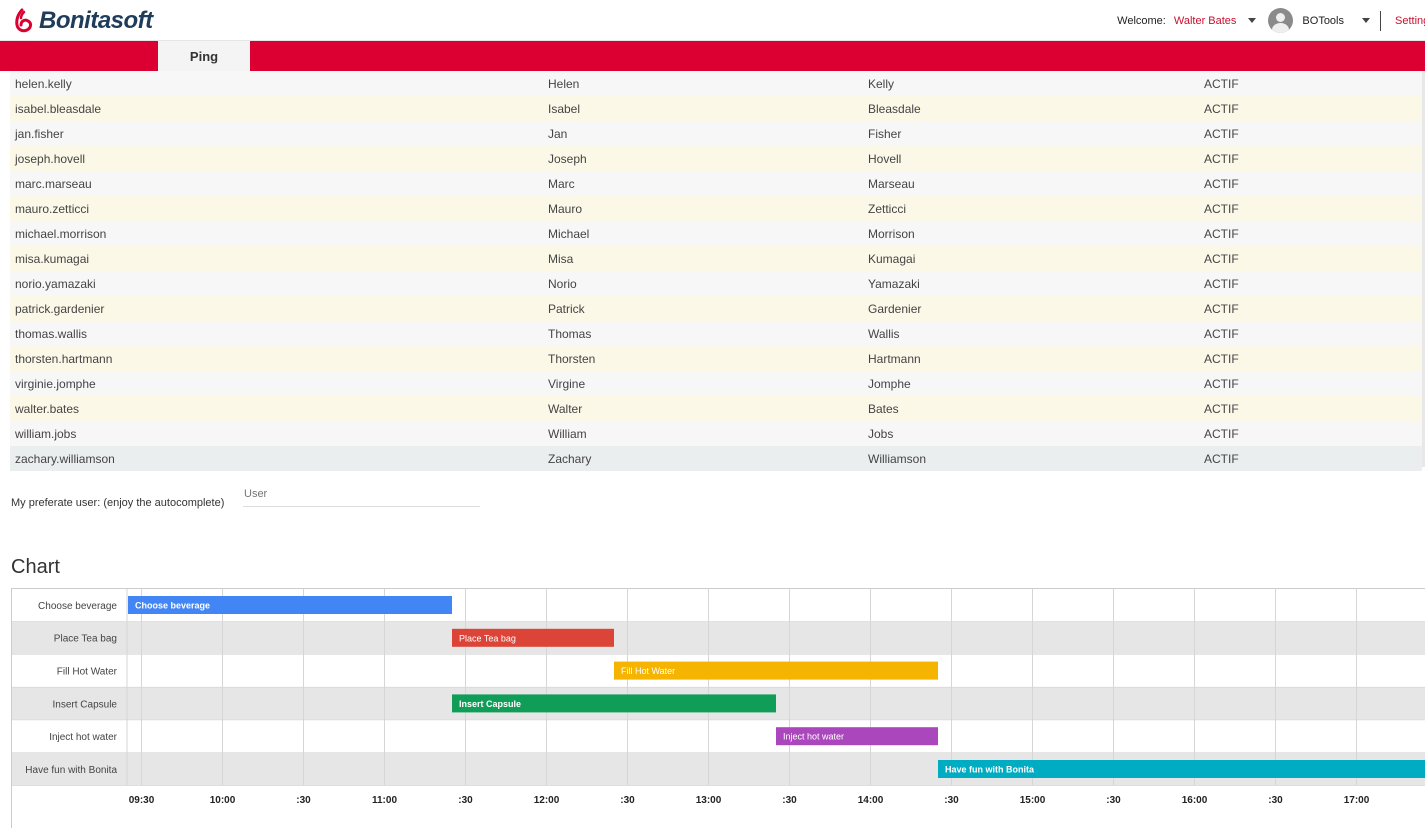 The image size is (1425, 831). Describe the element at coordinates (716, 308) in the screenshot. I see `table-row: patrick.gardenier Patrick Gardenier ACTIF` at that location.